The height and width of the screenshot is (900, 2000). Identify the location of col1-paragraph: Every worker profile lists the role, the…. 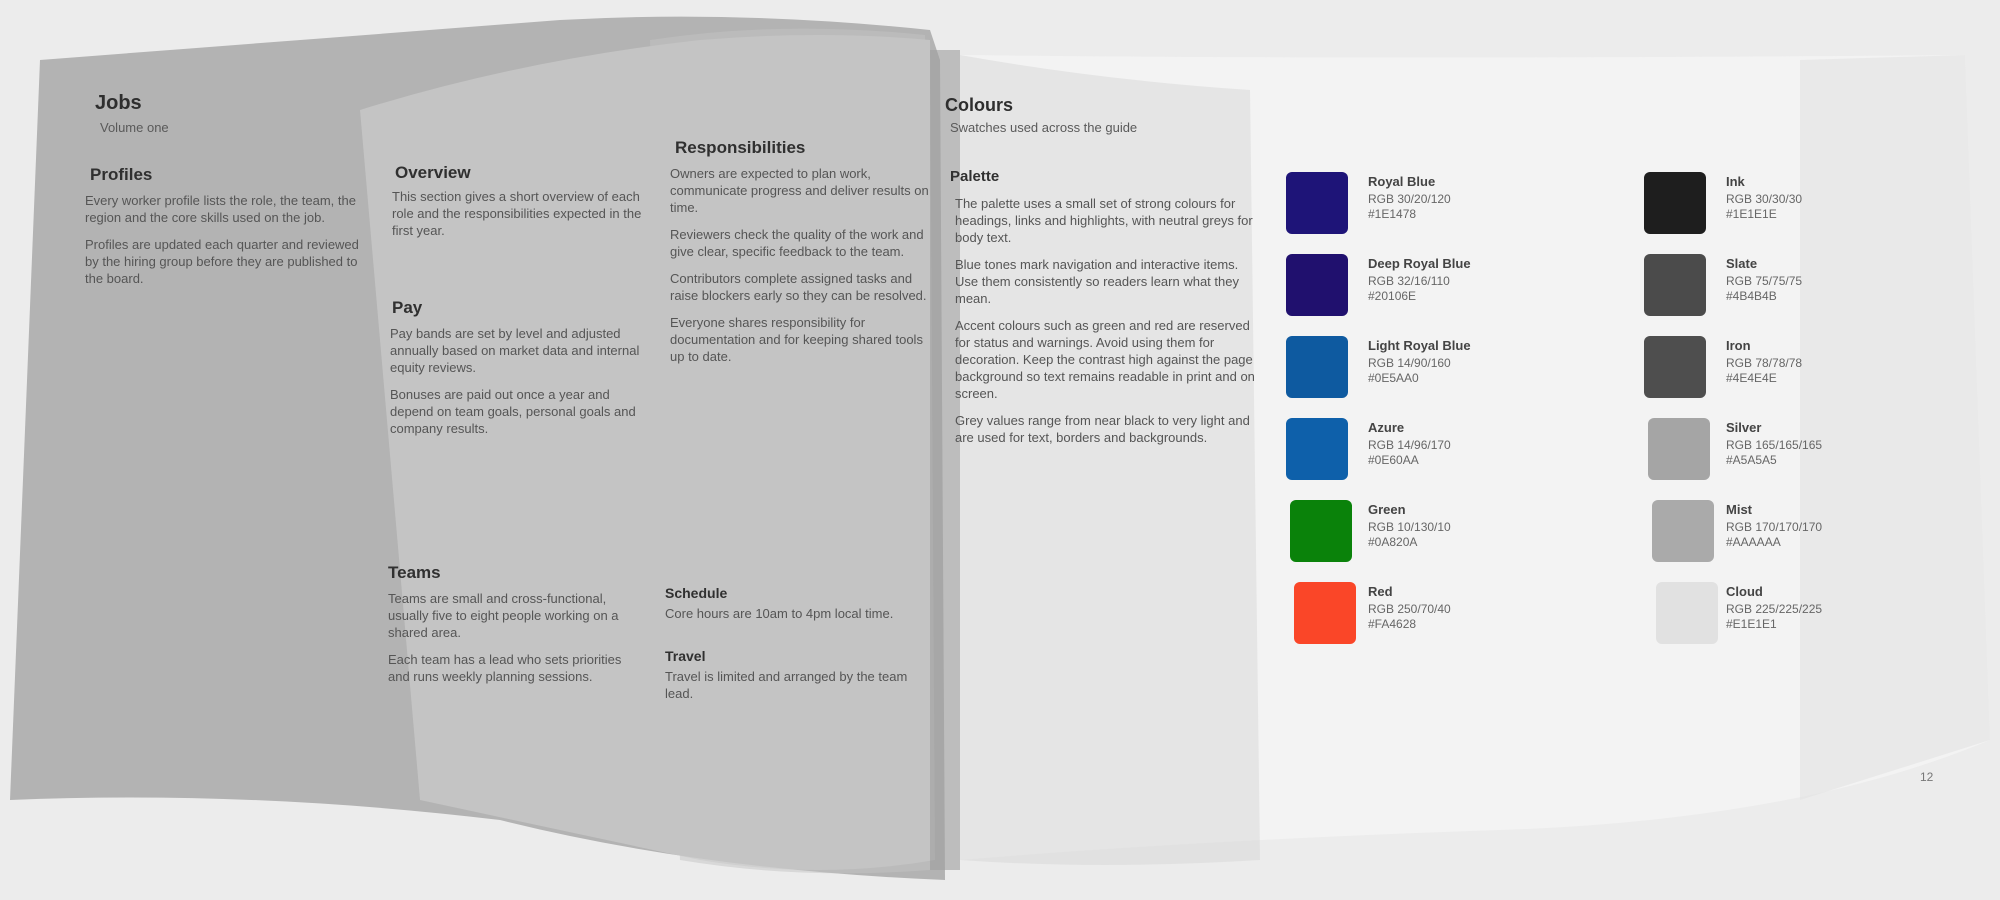
(220, 209).